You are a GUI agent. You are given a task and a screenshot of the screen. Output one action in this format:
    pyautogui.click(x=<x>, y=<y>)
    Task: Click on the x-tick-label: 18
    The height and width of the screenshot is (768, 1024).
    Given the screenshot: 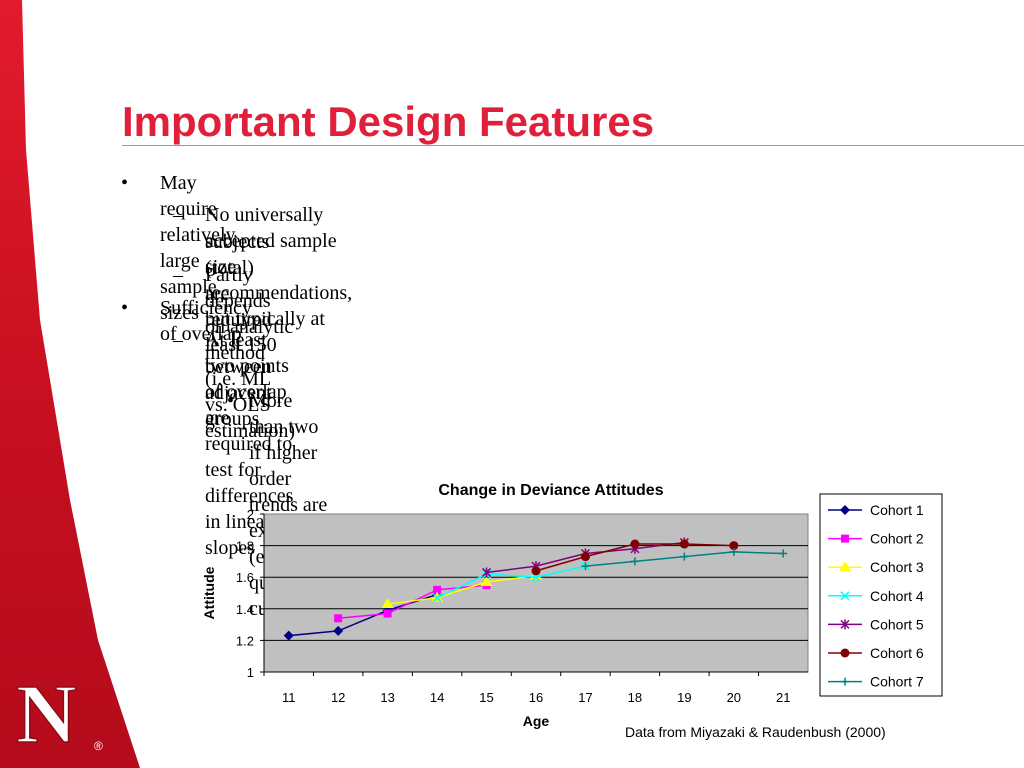 What is the action you would take?
    pyautogui.click(x=635, y=697)
    